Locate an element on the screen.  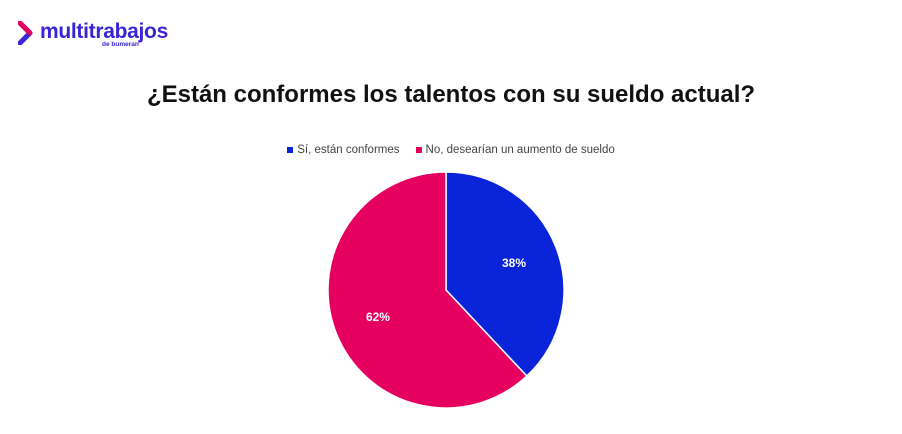
legend-label-yes: Sí, están conformes is located at coordinates (348, 150).